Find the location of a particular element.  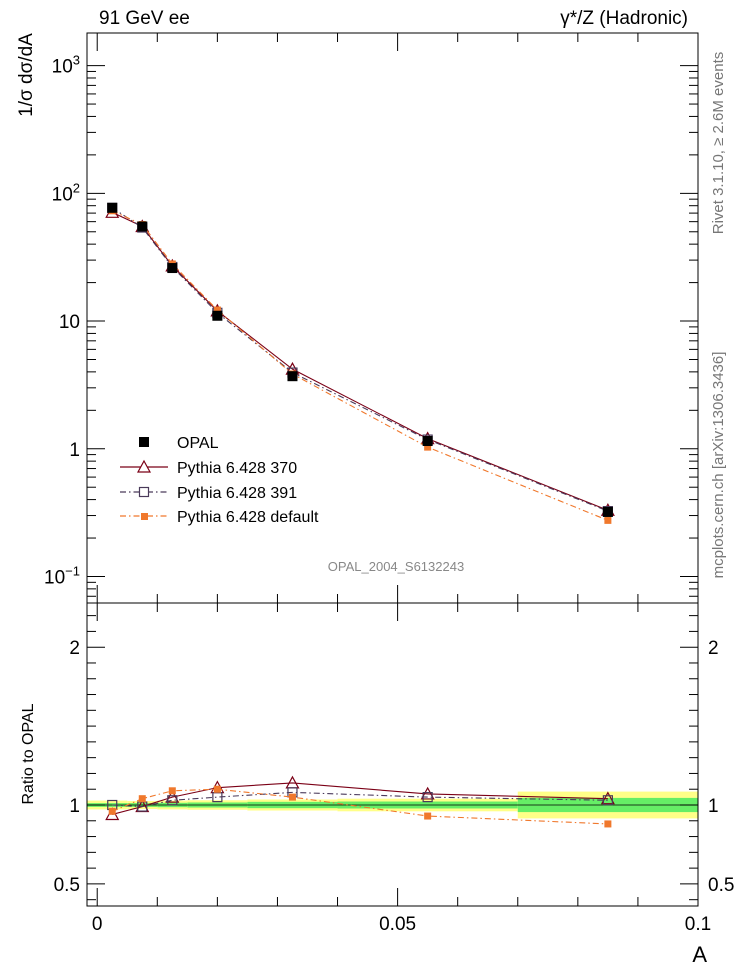

legend-label-pythia-370: Pythia 6.428 370 is located at coordinates (237, 468).